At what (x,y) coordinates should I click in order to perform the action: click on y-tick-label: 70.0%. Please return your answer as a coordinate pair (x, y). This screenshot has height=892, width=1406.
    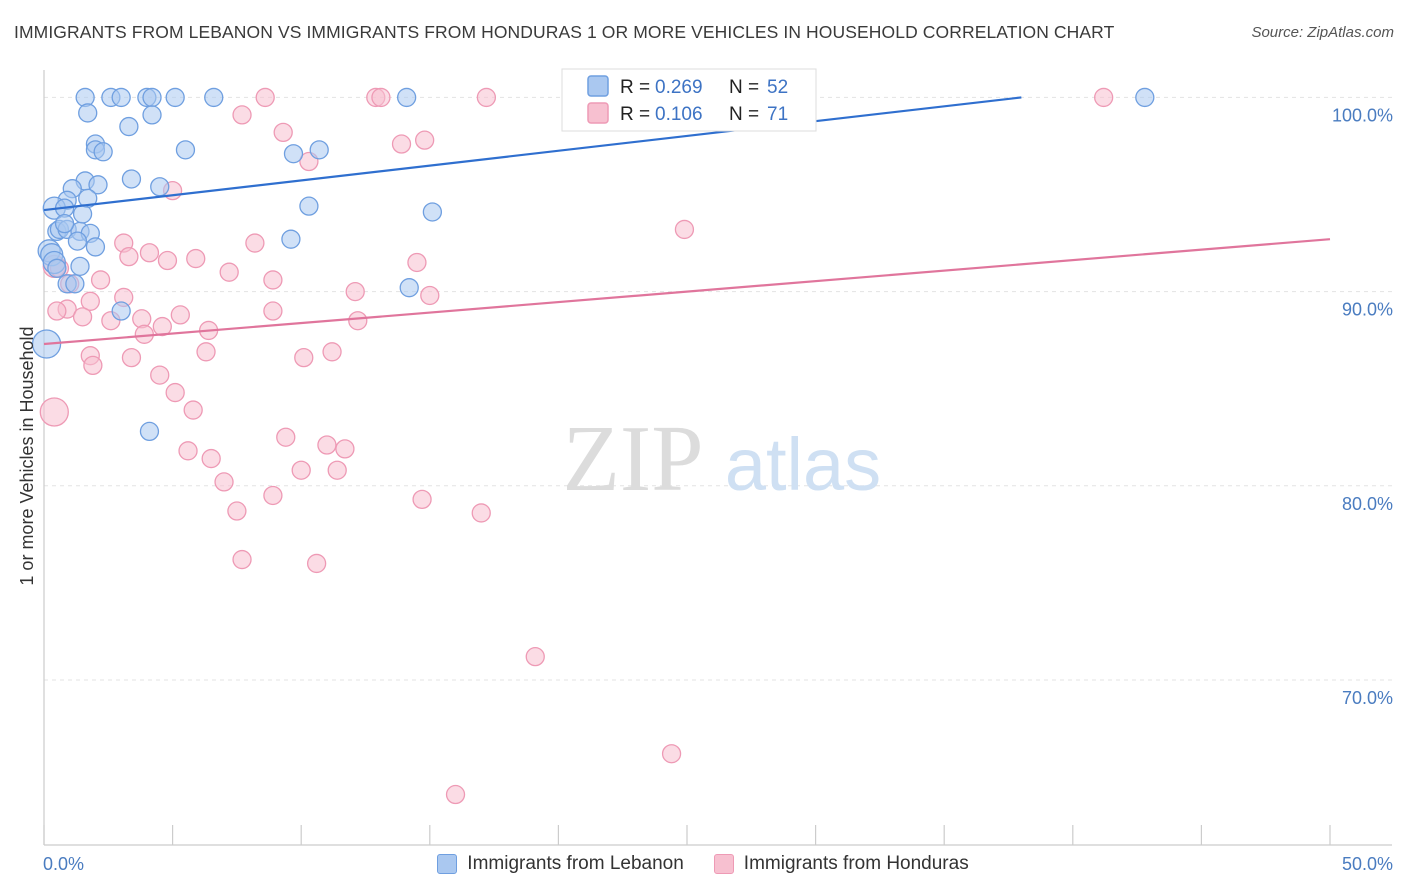
    Looking at the image, I should click on (1367, 698).